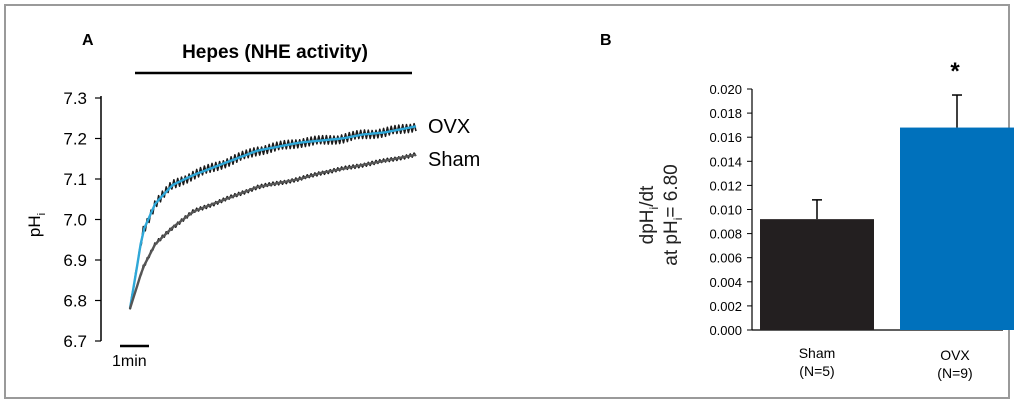 This screenshot has width=1016, height=403. I want to click on panel-a-y-tick-label: 6.8, so click(75, 301).